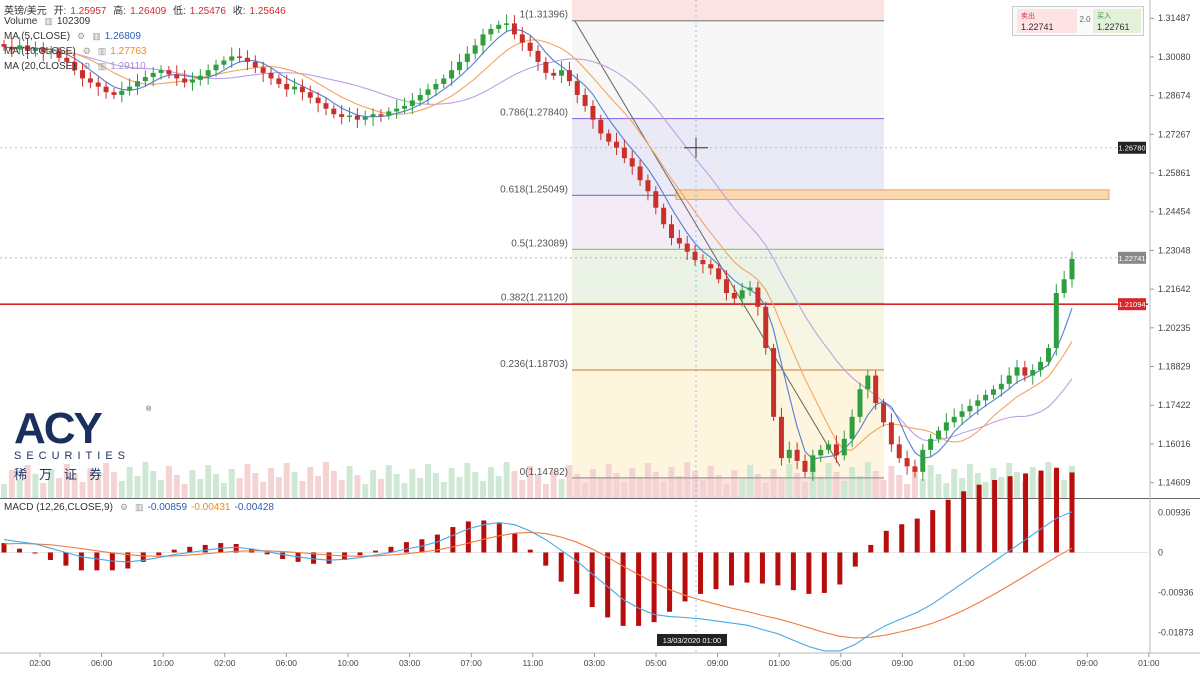  What do you see at coordinates (841, 663) in the screenshot?
I see `x-tick-label: 05:00` at bounding box center [841, 663].